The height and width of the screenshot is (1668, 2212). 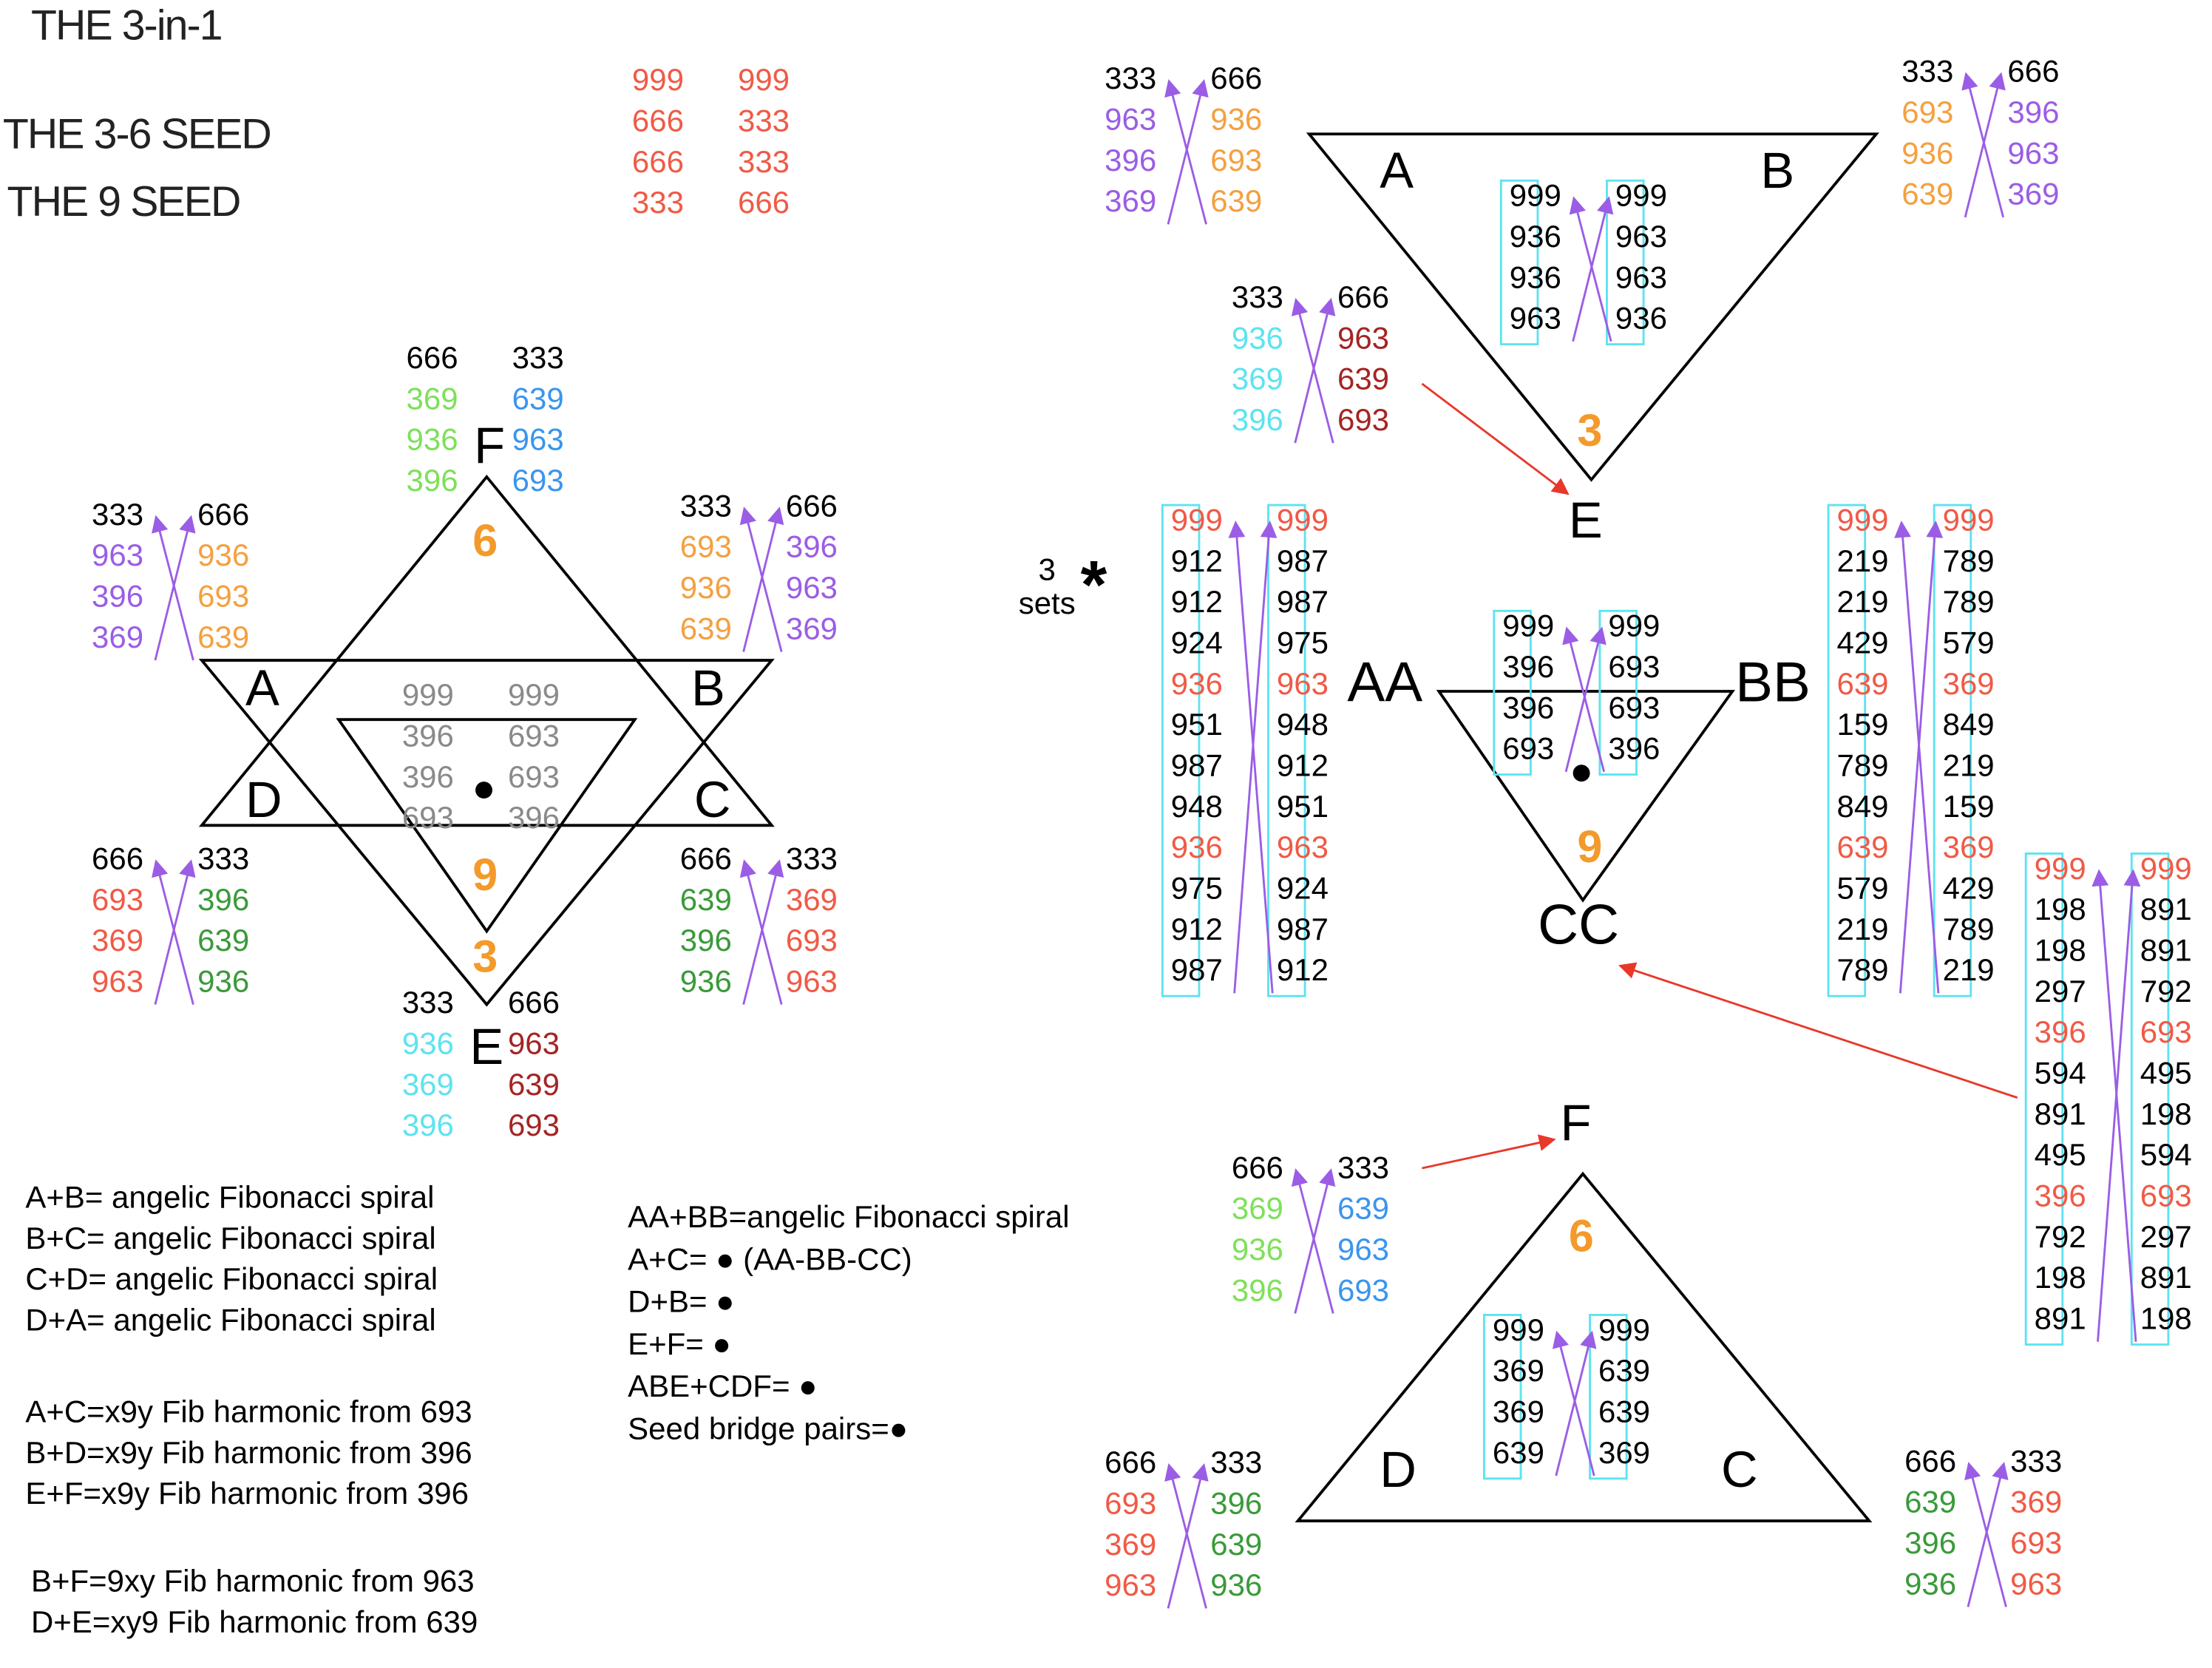 I want to click on number-t1TR-right: 963, so click(x=2034, y=153).